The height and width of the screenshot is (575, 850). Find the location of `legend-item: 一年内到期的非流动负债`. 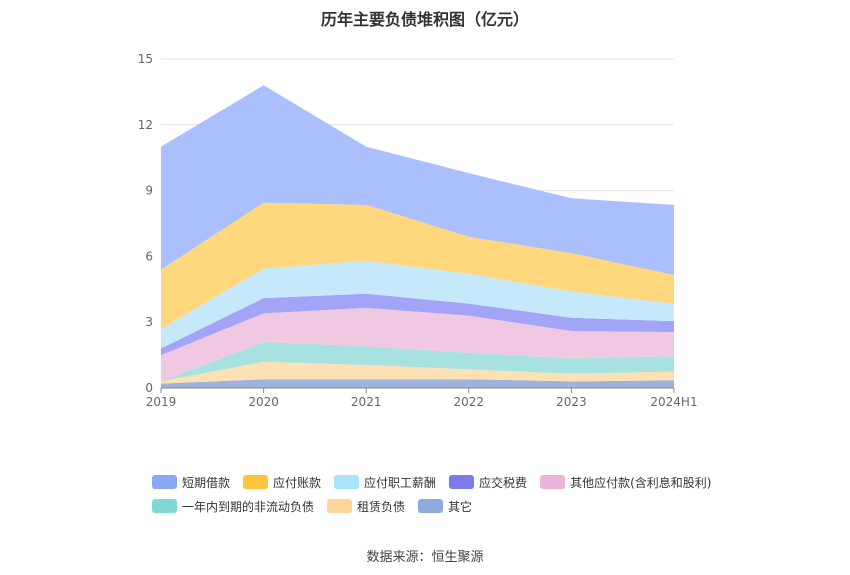

legend-item: 一年内到期的非流动负债 is located at coordinates (233, 506).